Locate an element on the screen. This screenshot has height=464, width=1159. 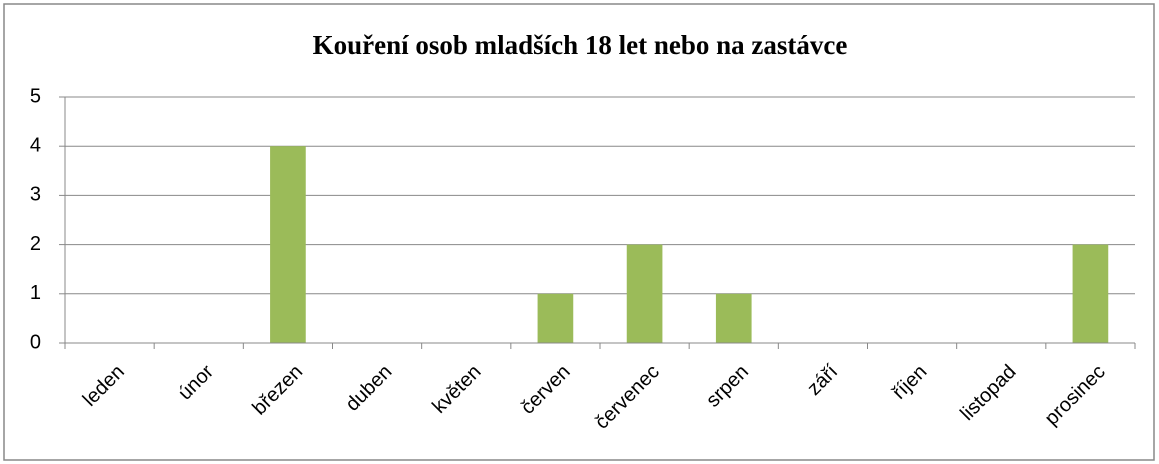
y-tick-label: 2 is located at coordinates (35, 244).